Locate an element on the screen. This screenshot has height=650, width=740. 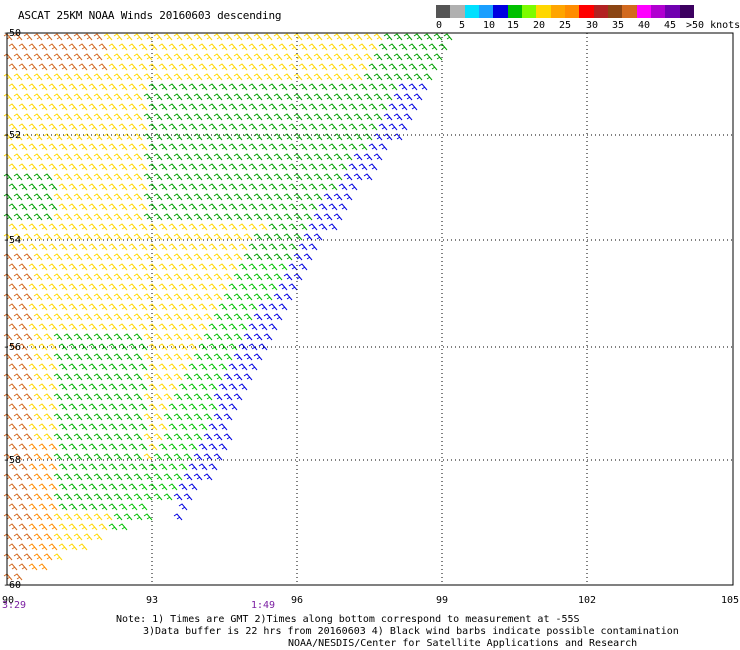
colorbar-label: 35 is located at coordinates (618, 25).